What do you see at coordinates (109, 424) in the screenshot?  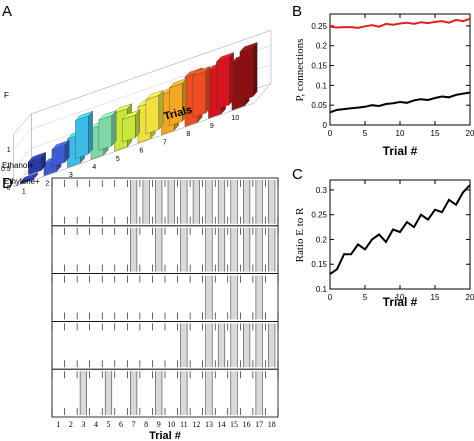 I see `panel-d-column-label: 5` at bounding box center [109, 424].